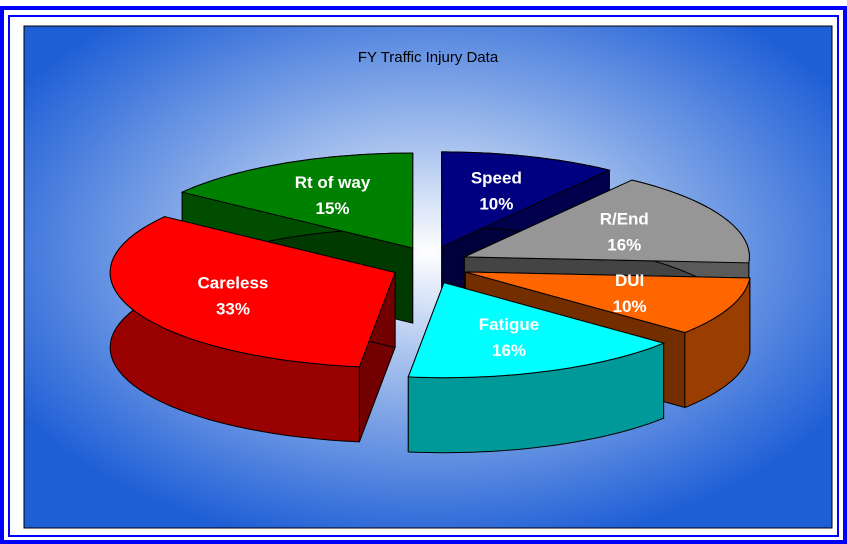  Describe the element at coordinates (428, 57) in the screenshot. I see `chart-title: FY Traffic Injury Data` at that location.